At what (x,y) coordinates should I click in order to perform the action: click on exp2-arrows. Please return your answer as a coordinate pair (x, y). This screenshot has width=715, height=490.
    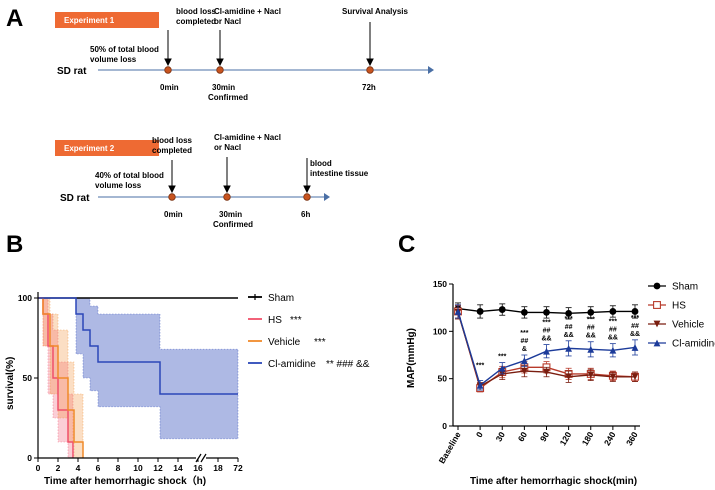
    Looking at the image, I should click on (239, 175).